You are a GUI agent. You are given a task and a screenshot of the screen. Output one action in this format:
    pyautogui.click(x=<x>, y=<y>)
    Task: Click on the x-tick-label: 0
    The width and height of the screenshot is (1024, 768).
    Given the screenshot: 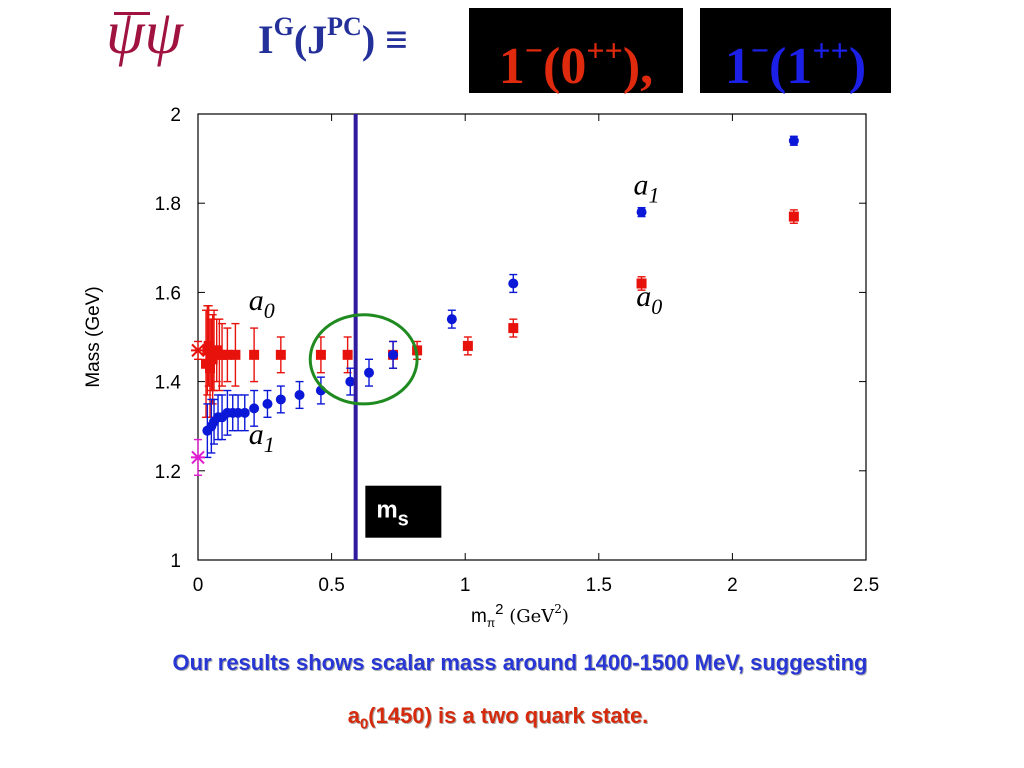 What is the action you would take?
    pyautogui.click(x=198, y=585)
    